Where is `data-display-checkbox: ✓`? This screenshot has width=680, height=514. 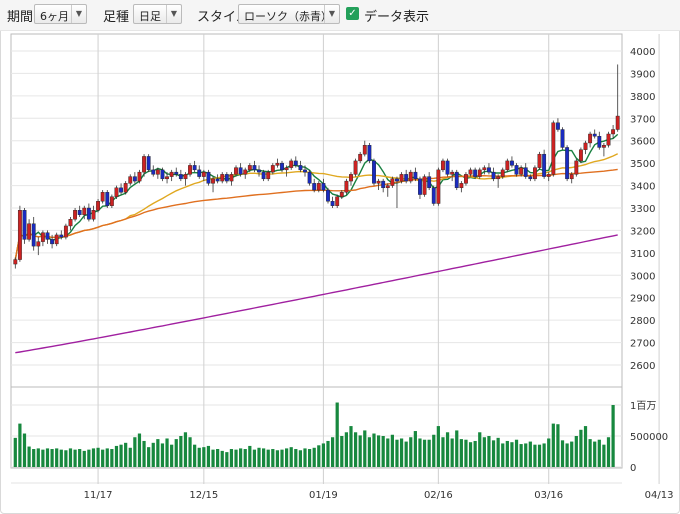
data-display-checkbox: ✓ is located at coordinates (352, 13).